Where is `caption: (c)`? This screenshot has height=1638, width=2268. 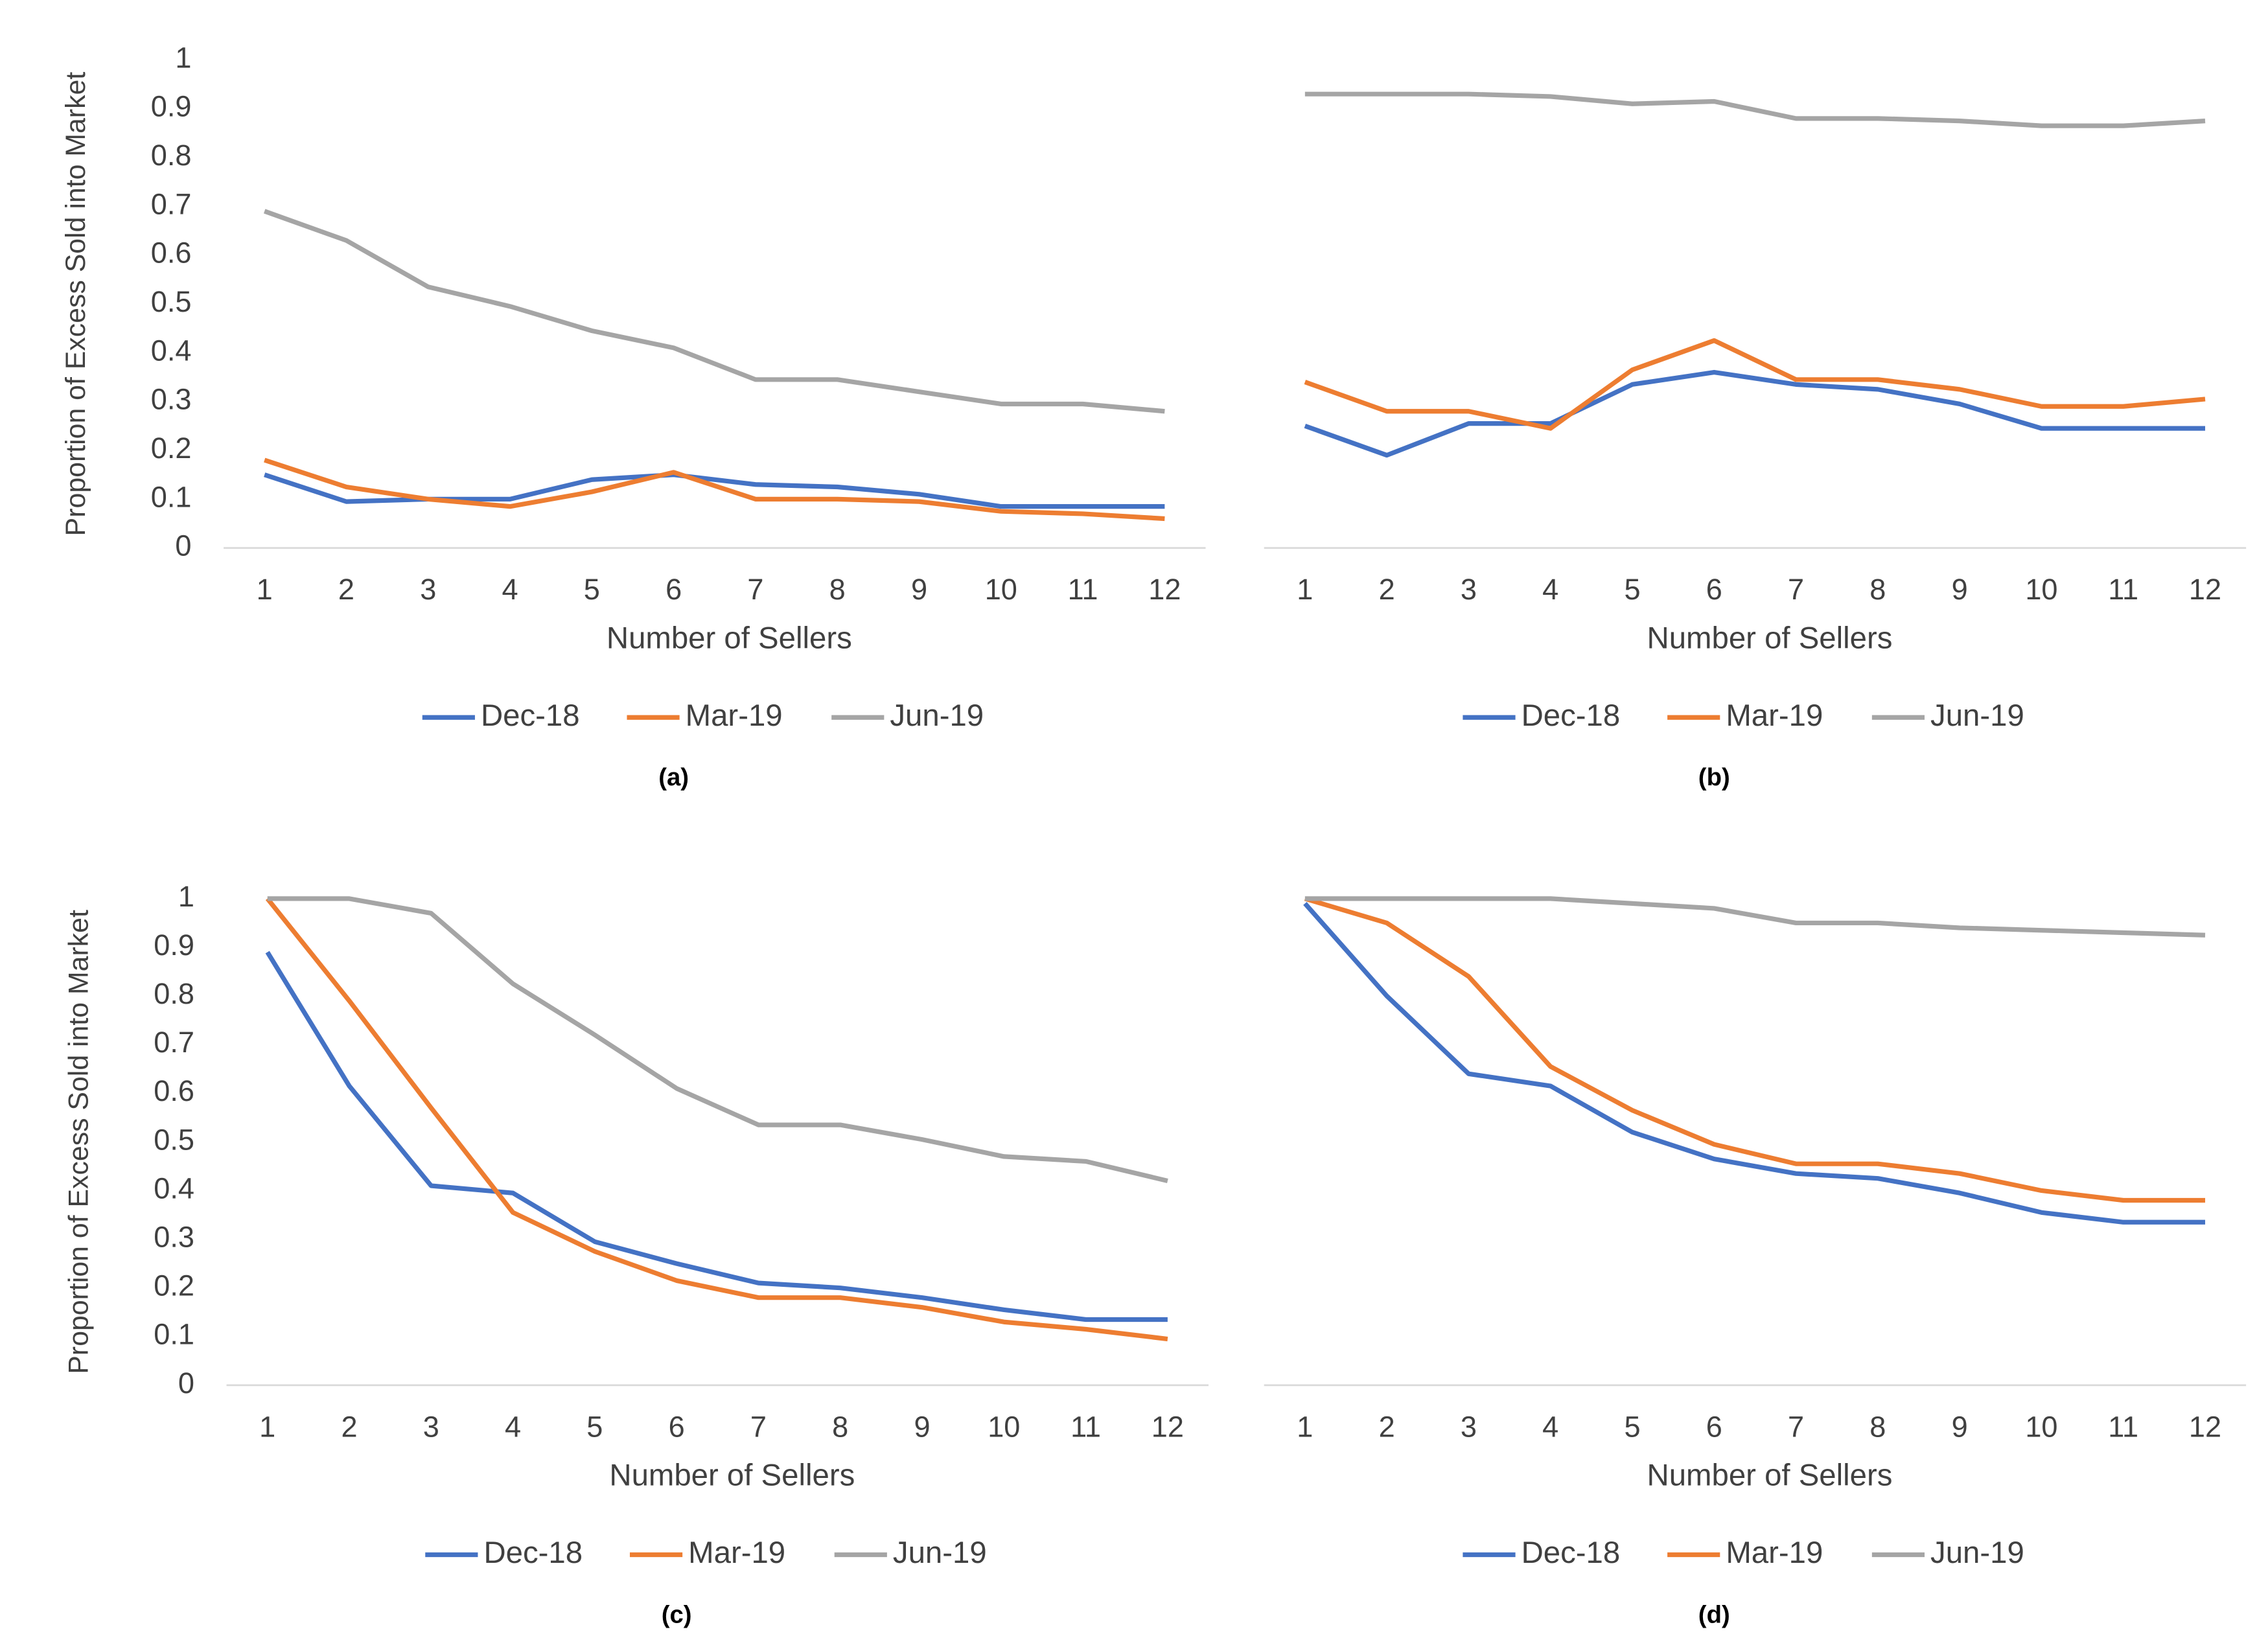 caption: (c) is located at coordinates (677, 1614).